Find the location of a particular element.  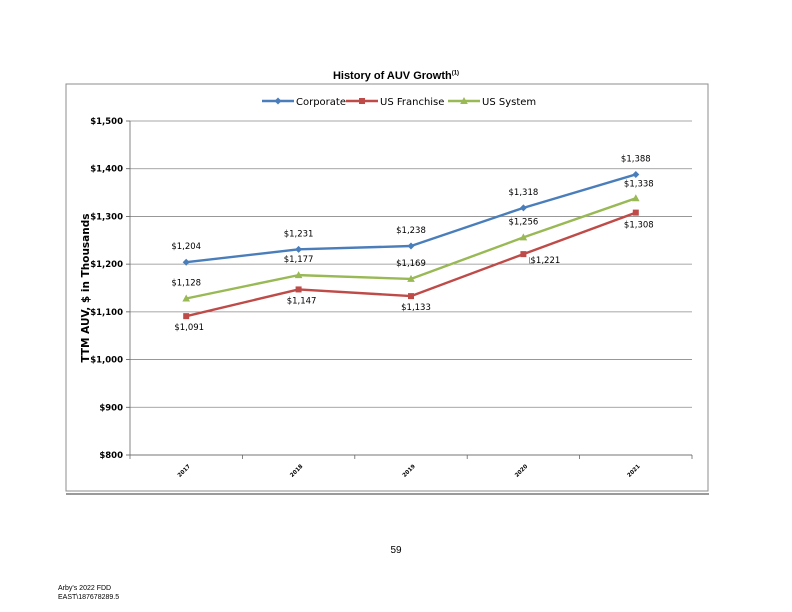

data-label: $1,091 is located at coordinates (189, 328).